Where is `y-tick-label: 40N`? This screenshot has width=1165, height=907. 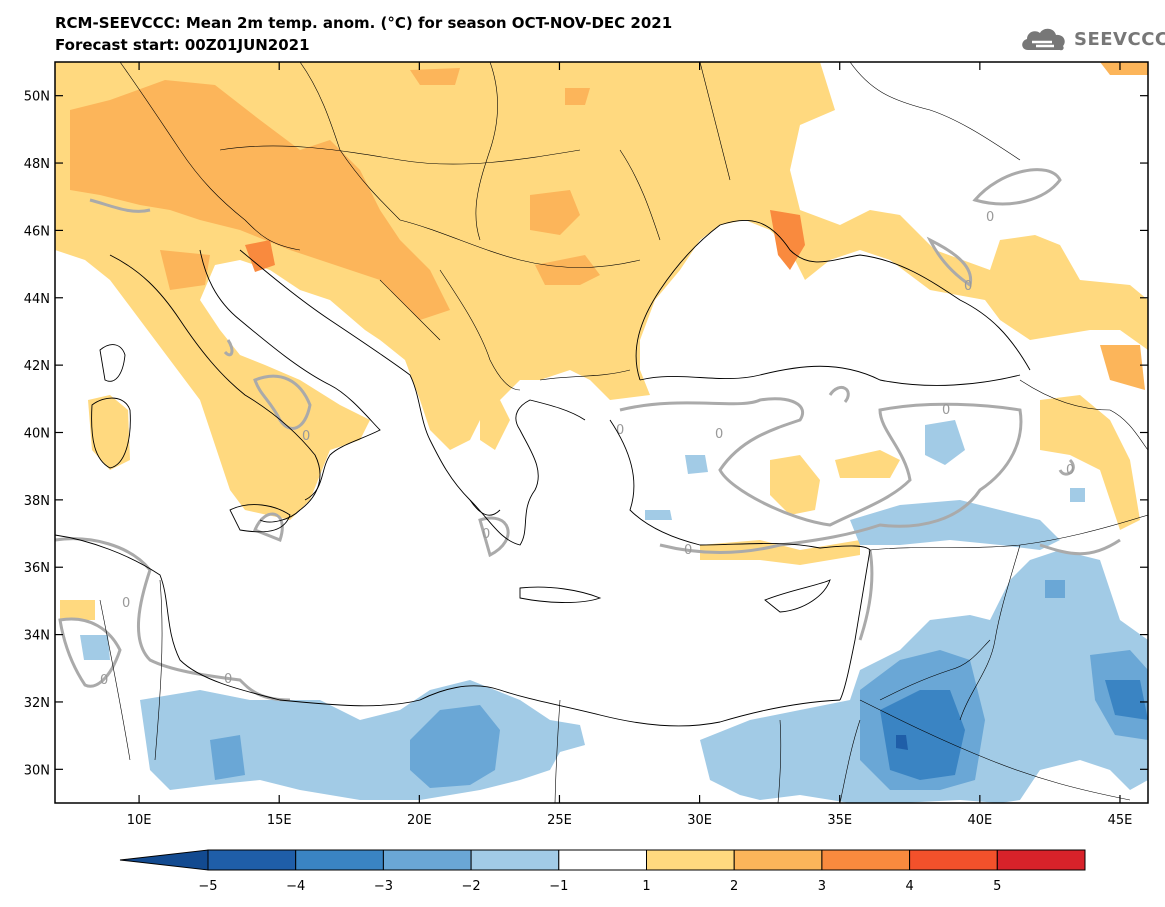 y-tick-label: 40N is located at coordinates (37, 434).